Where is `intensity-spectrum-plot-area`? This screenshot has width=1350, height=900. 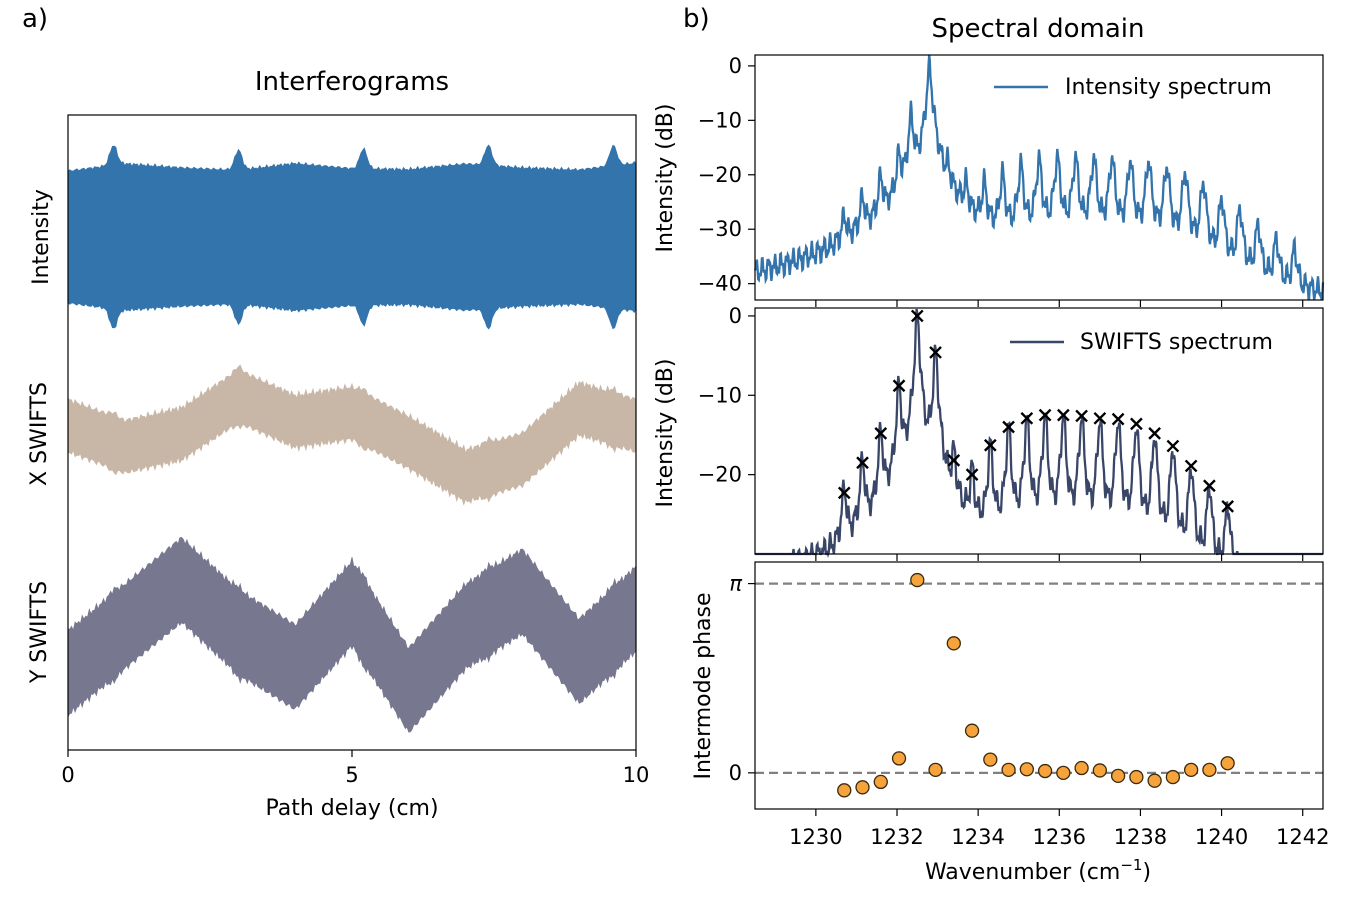 intensity-spectrum-plot-area is located at coordinates (1039, 177).